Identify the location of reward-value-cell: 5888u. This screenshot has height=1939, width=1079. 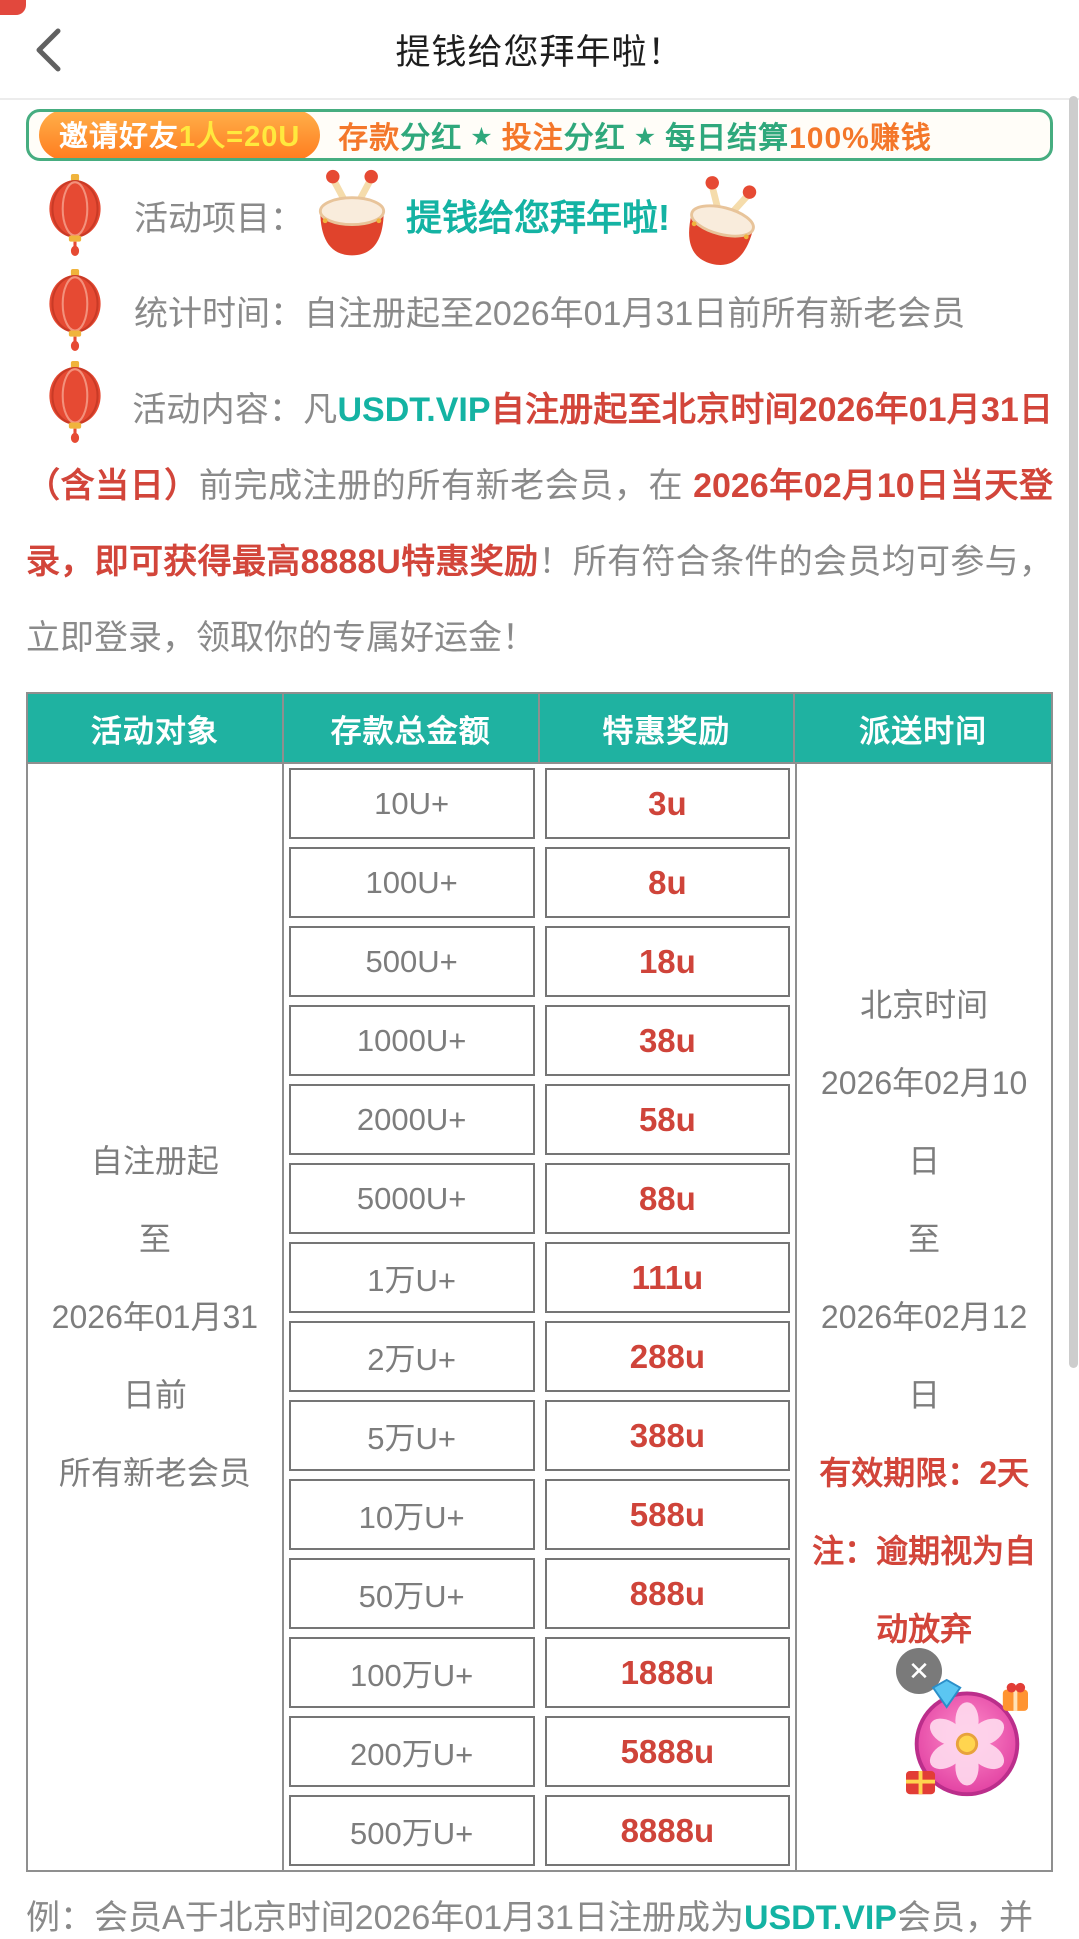
(667, 1751).